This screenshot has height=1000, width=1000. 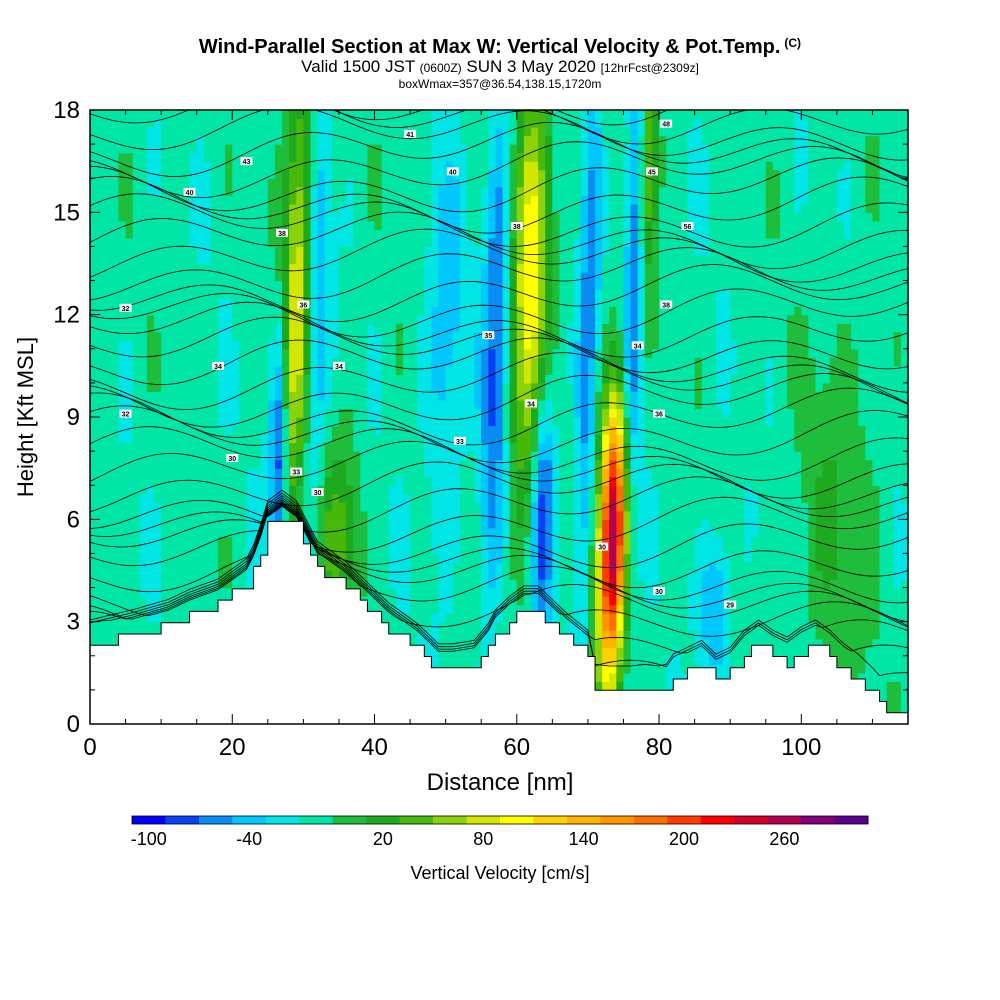 I want to click on x-tick-label: 80, so click(x=659, y=747).